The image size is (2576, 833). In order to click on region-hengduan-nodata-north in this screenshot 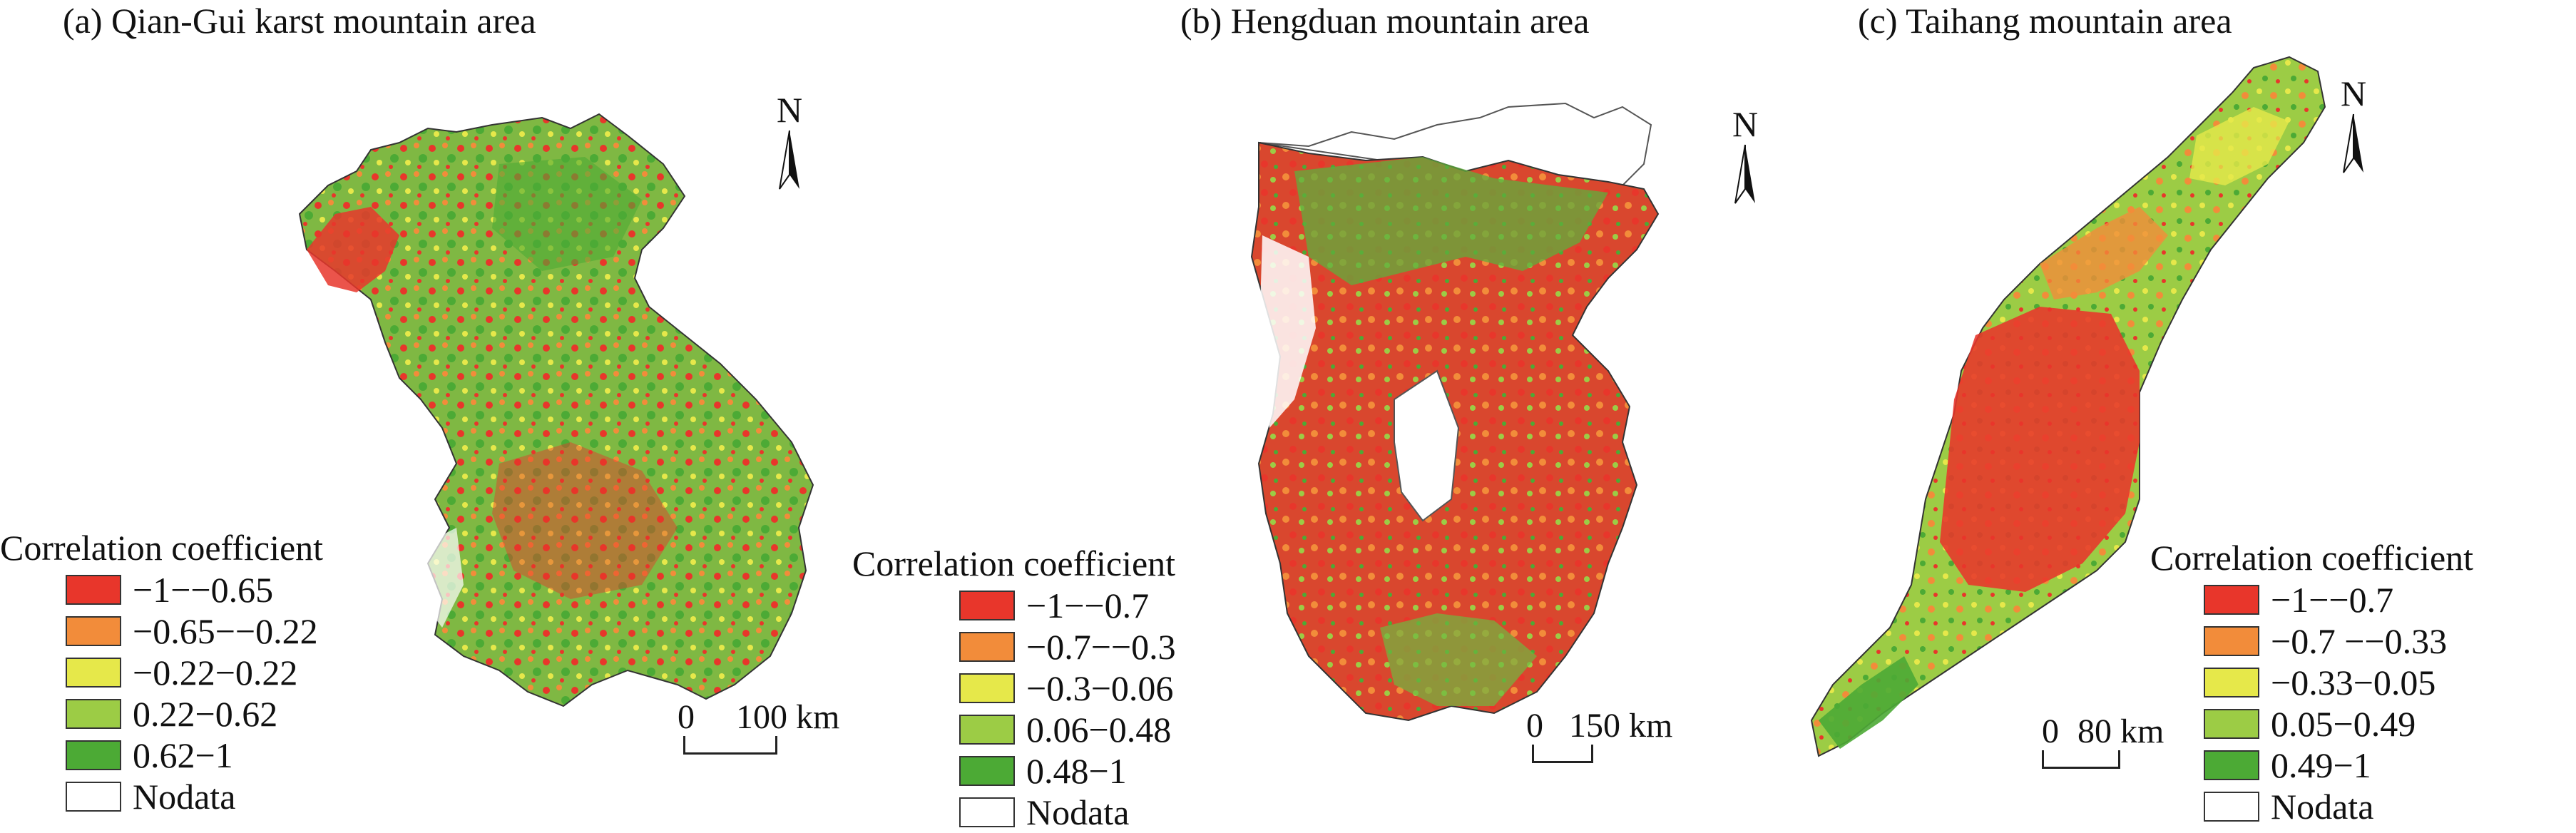, I will do `click(1455, 146)`.